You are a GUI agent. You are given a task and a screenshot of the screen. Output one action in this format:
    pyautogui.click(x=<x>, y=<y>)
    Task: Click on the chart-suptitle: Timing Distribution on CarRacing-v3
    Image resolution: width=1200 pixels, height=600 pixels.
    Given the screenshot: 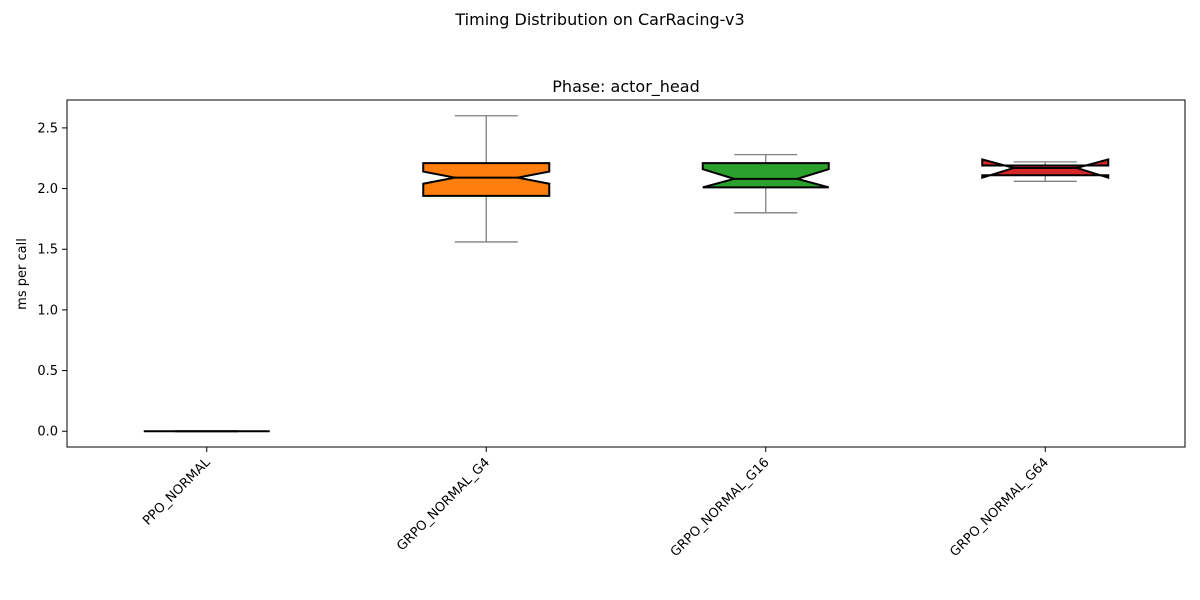 What is the action you would take?
    pyautogui.click(x=599, y=19)
    